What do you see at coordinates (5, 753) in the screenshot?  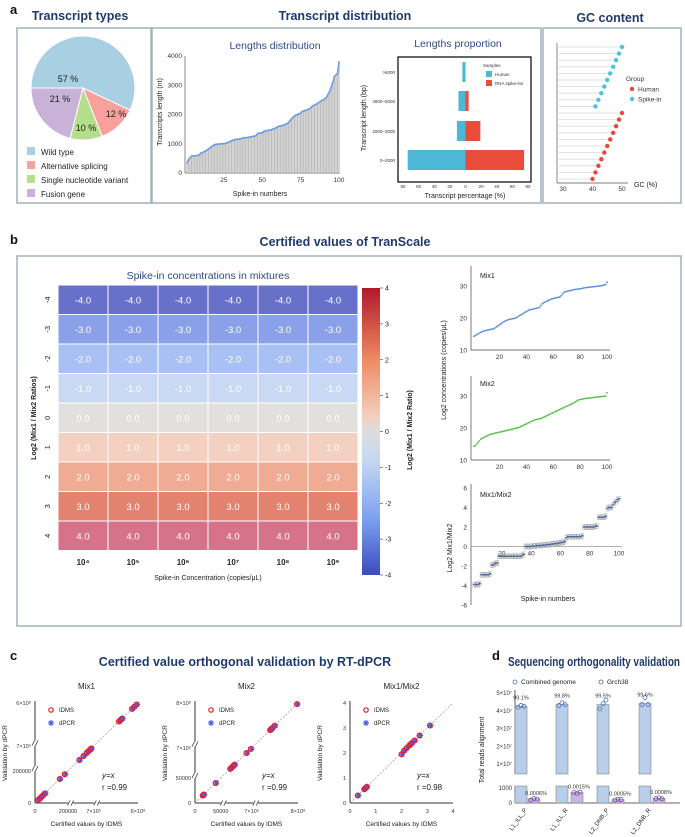 I see `y-axis-label: Validation by dPCR` at bounding box center [5, 753].